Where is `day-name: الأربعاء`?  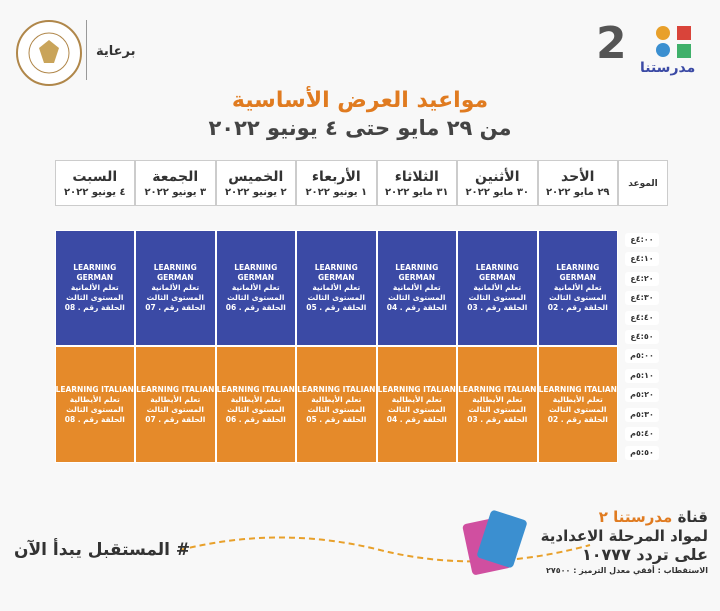
day-name: الأربعاء is located at coordinates (336, 177).